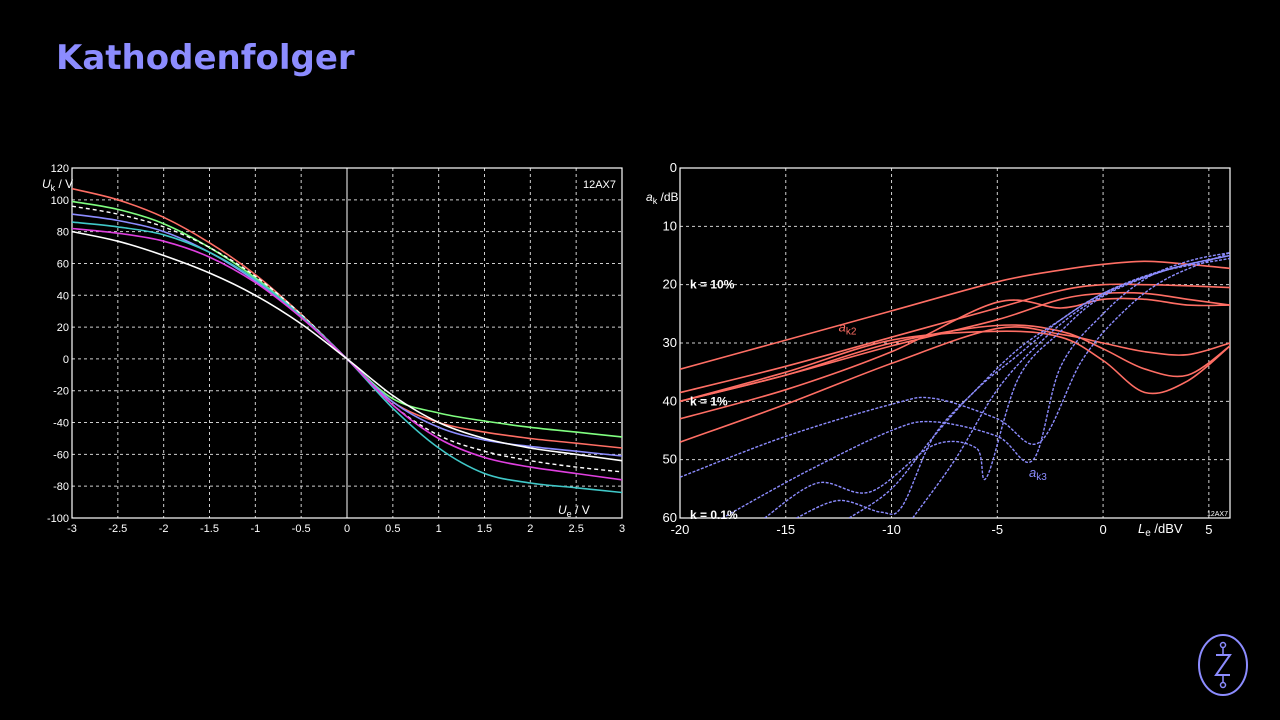  I want to click on x-tick-label: -0.5, so click(301, 529).